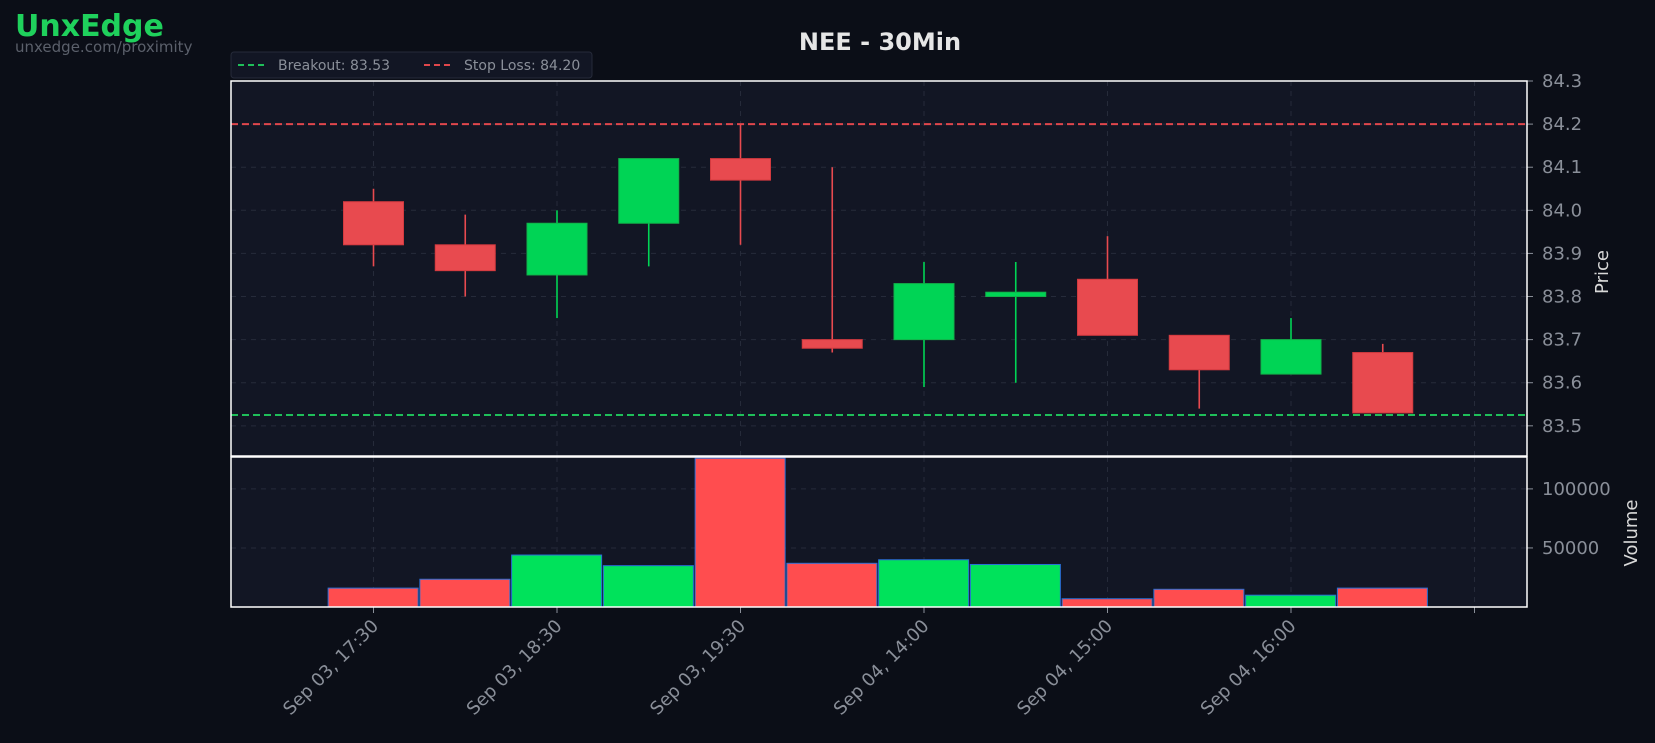 Image resolution: width=1655 pixels, height=743 pixels. What do you see at coordinates (522, 66) in the screenshot?
I see `legend-stoploss-label: Stop Loss: 84.20` at bounding box center [522, 66].